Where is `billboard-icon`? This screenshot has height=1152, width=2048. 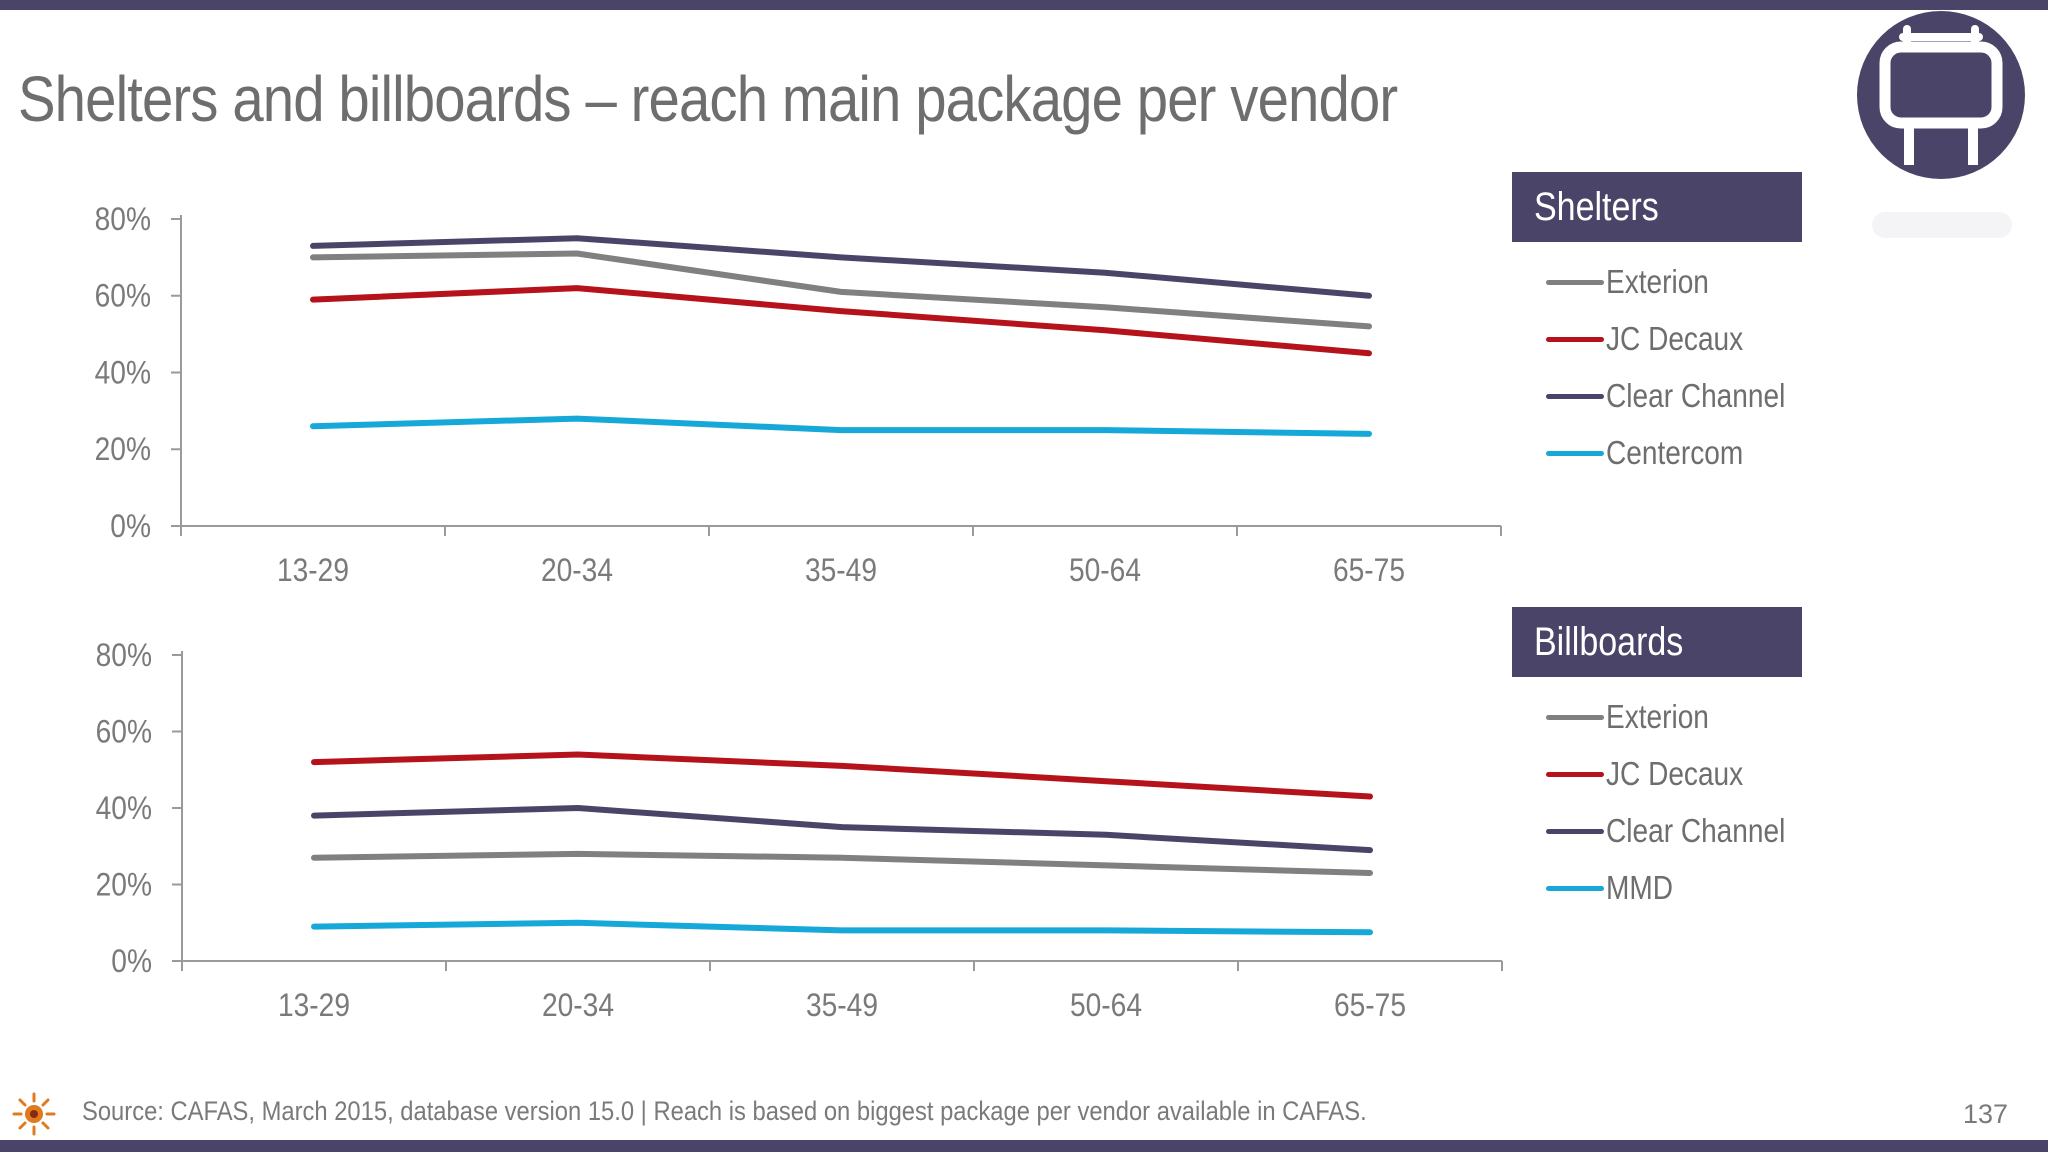 billboard-icon is located at coordinates (1941, 95).